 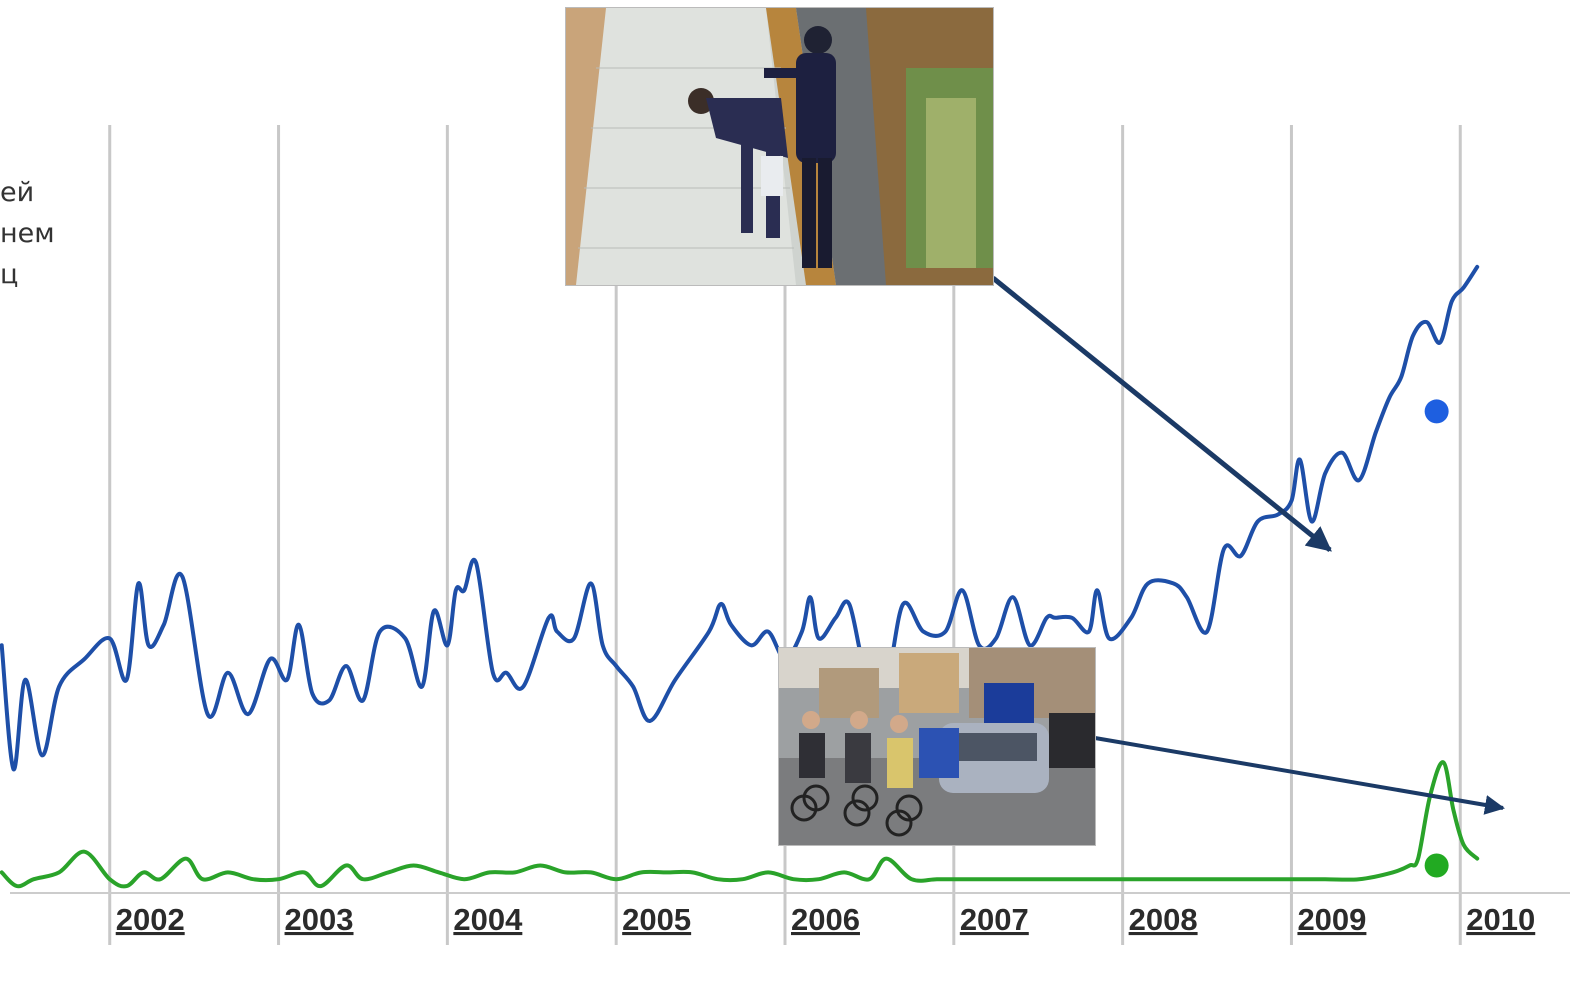 I want to click on x-tick-label-2005: 2005, so click(x=656, y=919).